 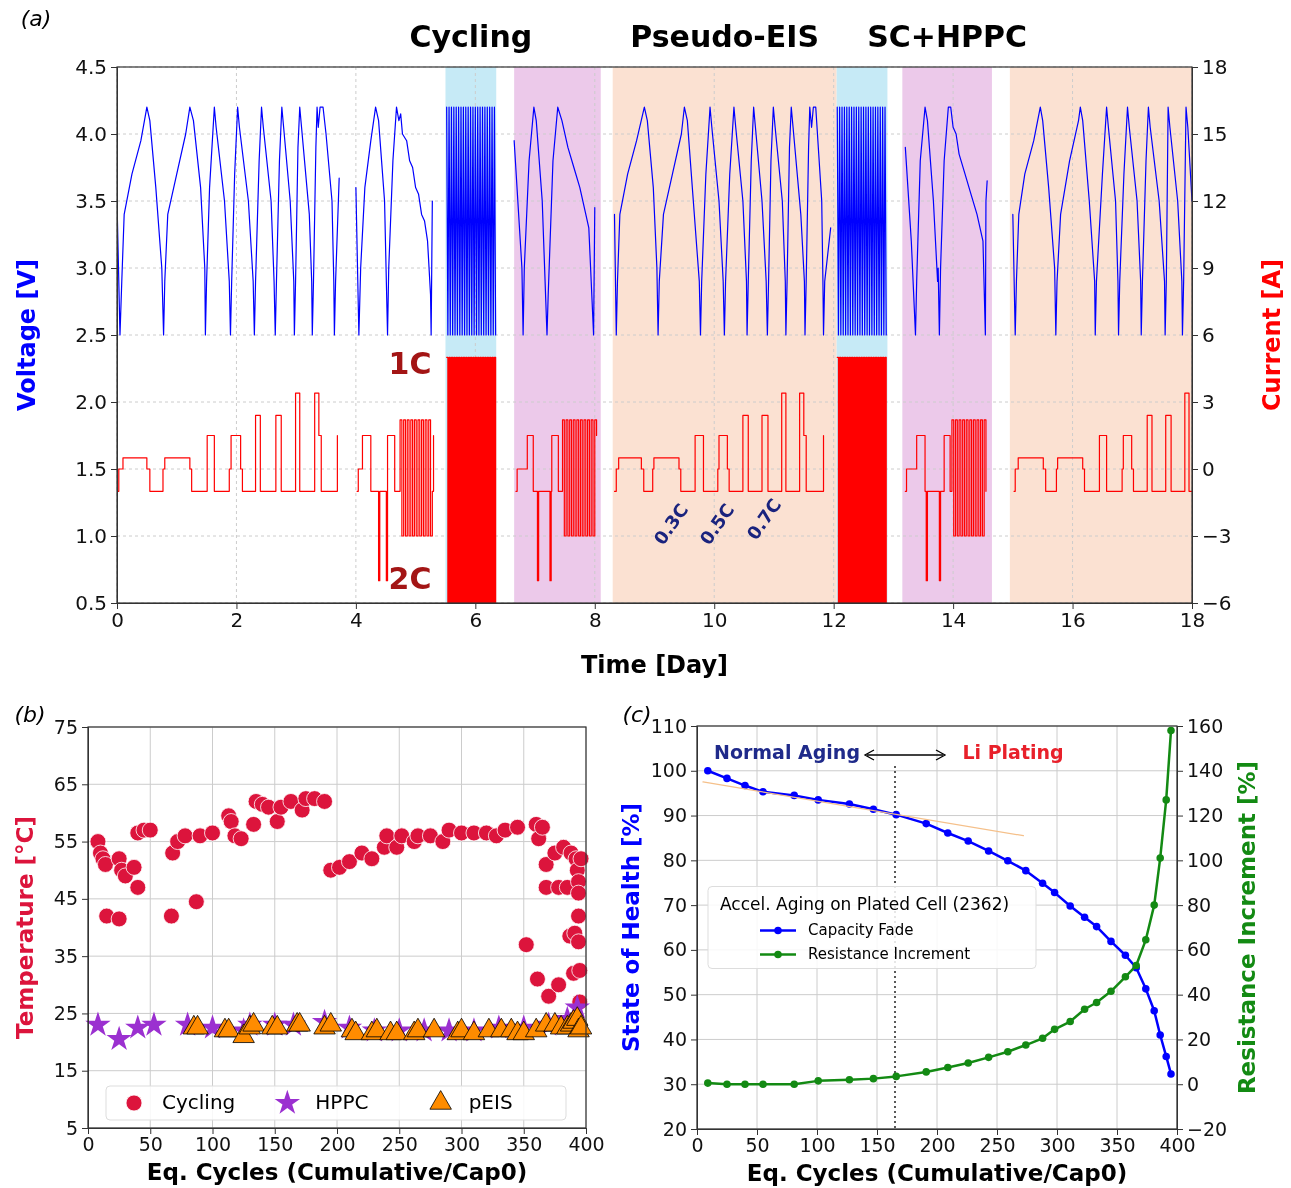 What do you see at coordinates (1199, 994) in the screenshot?
I see `y2-tick-label: 40` at bounding box center [1199, 994].